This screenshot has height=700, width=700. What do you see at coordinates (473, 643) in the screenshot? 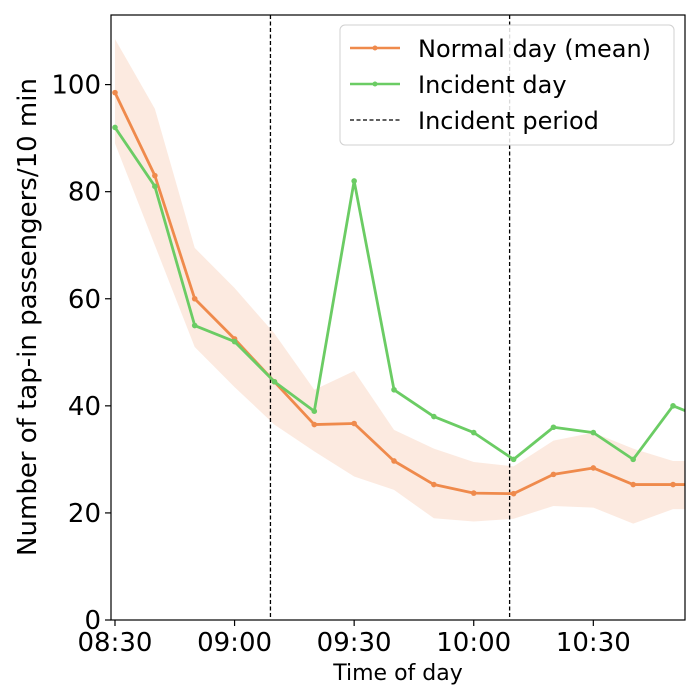
I see `x-tick-label: 10:00` at bounding box center [473, 643].